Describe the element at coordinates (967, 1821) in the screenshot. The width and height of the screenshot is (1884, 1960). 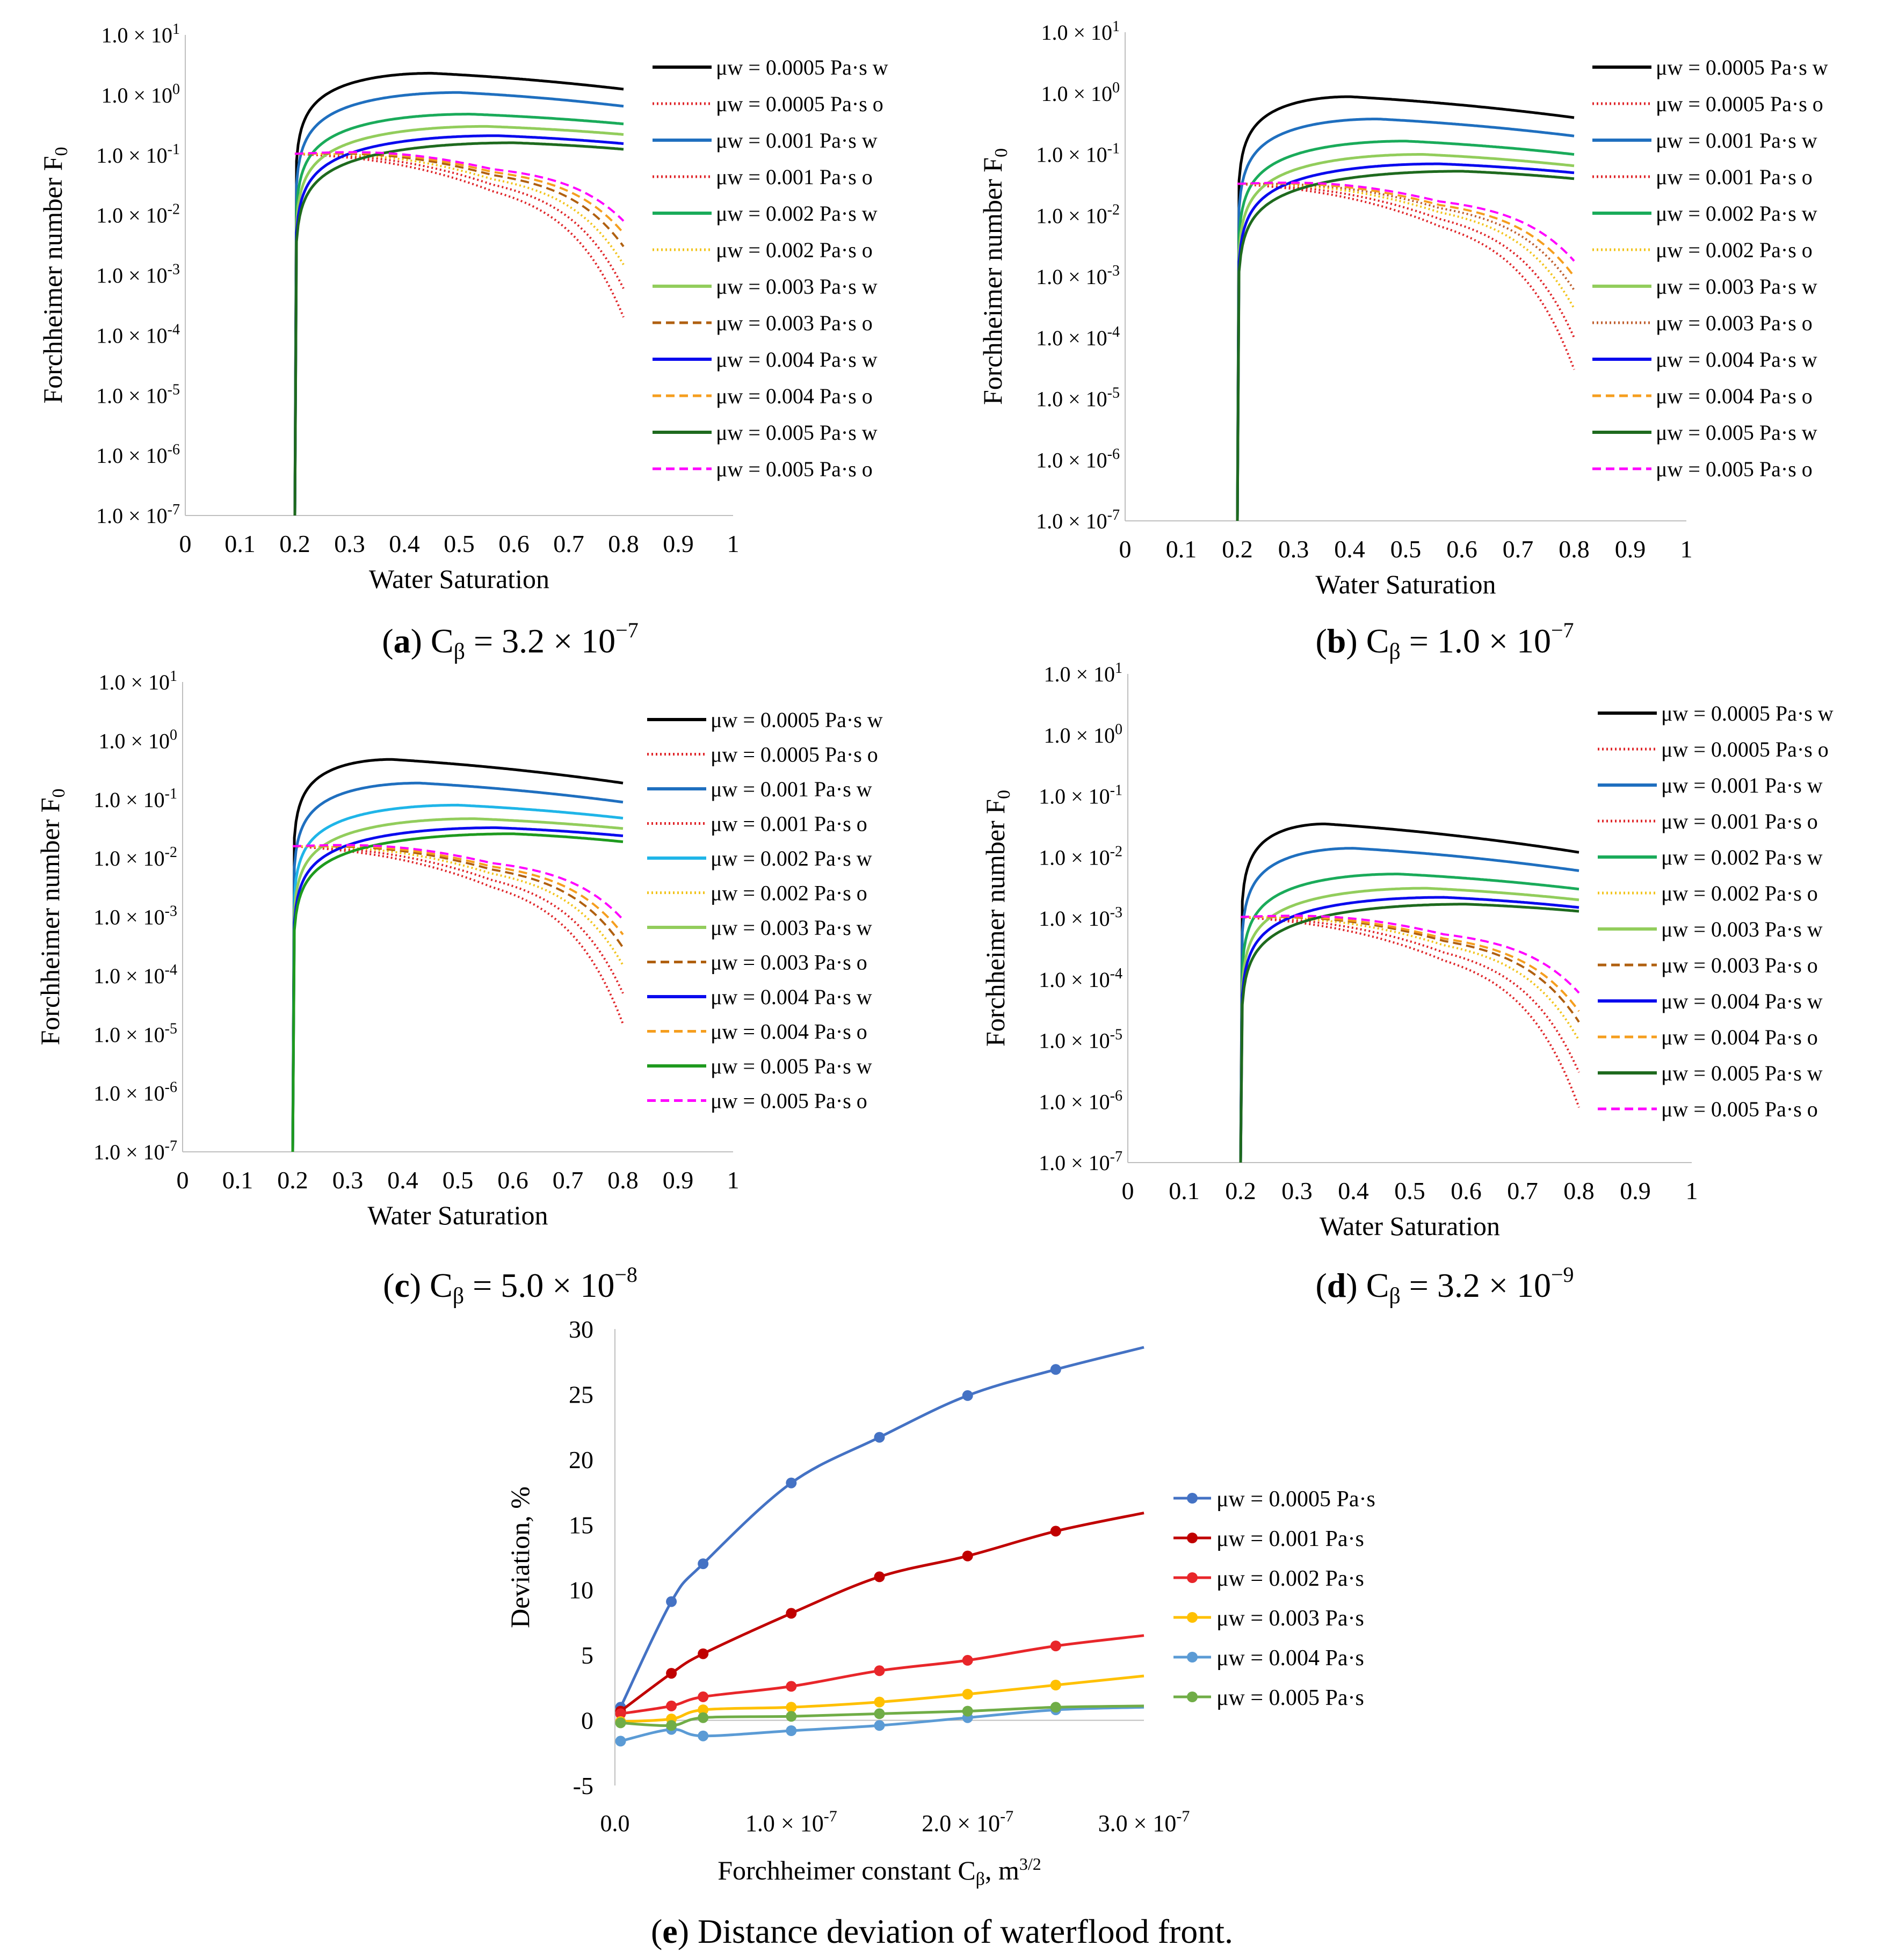
I see `x-tick-label: 2.0 × 10⁻⁷` at that location.